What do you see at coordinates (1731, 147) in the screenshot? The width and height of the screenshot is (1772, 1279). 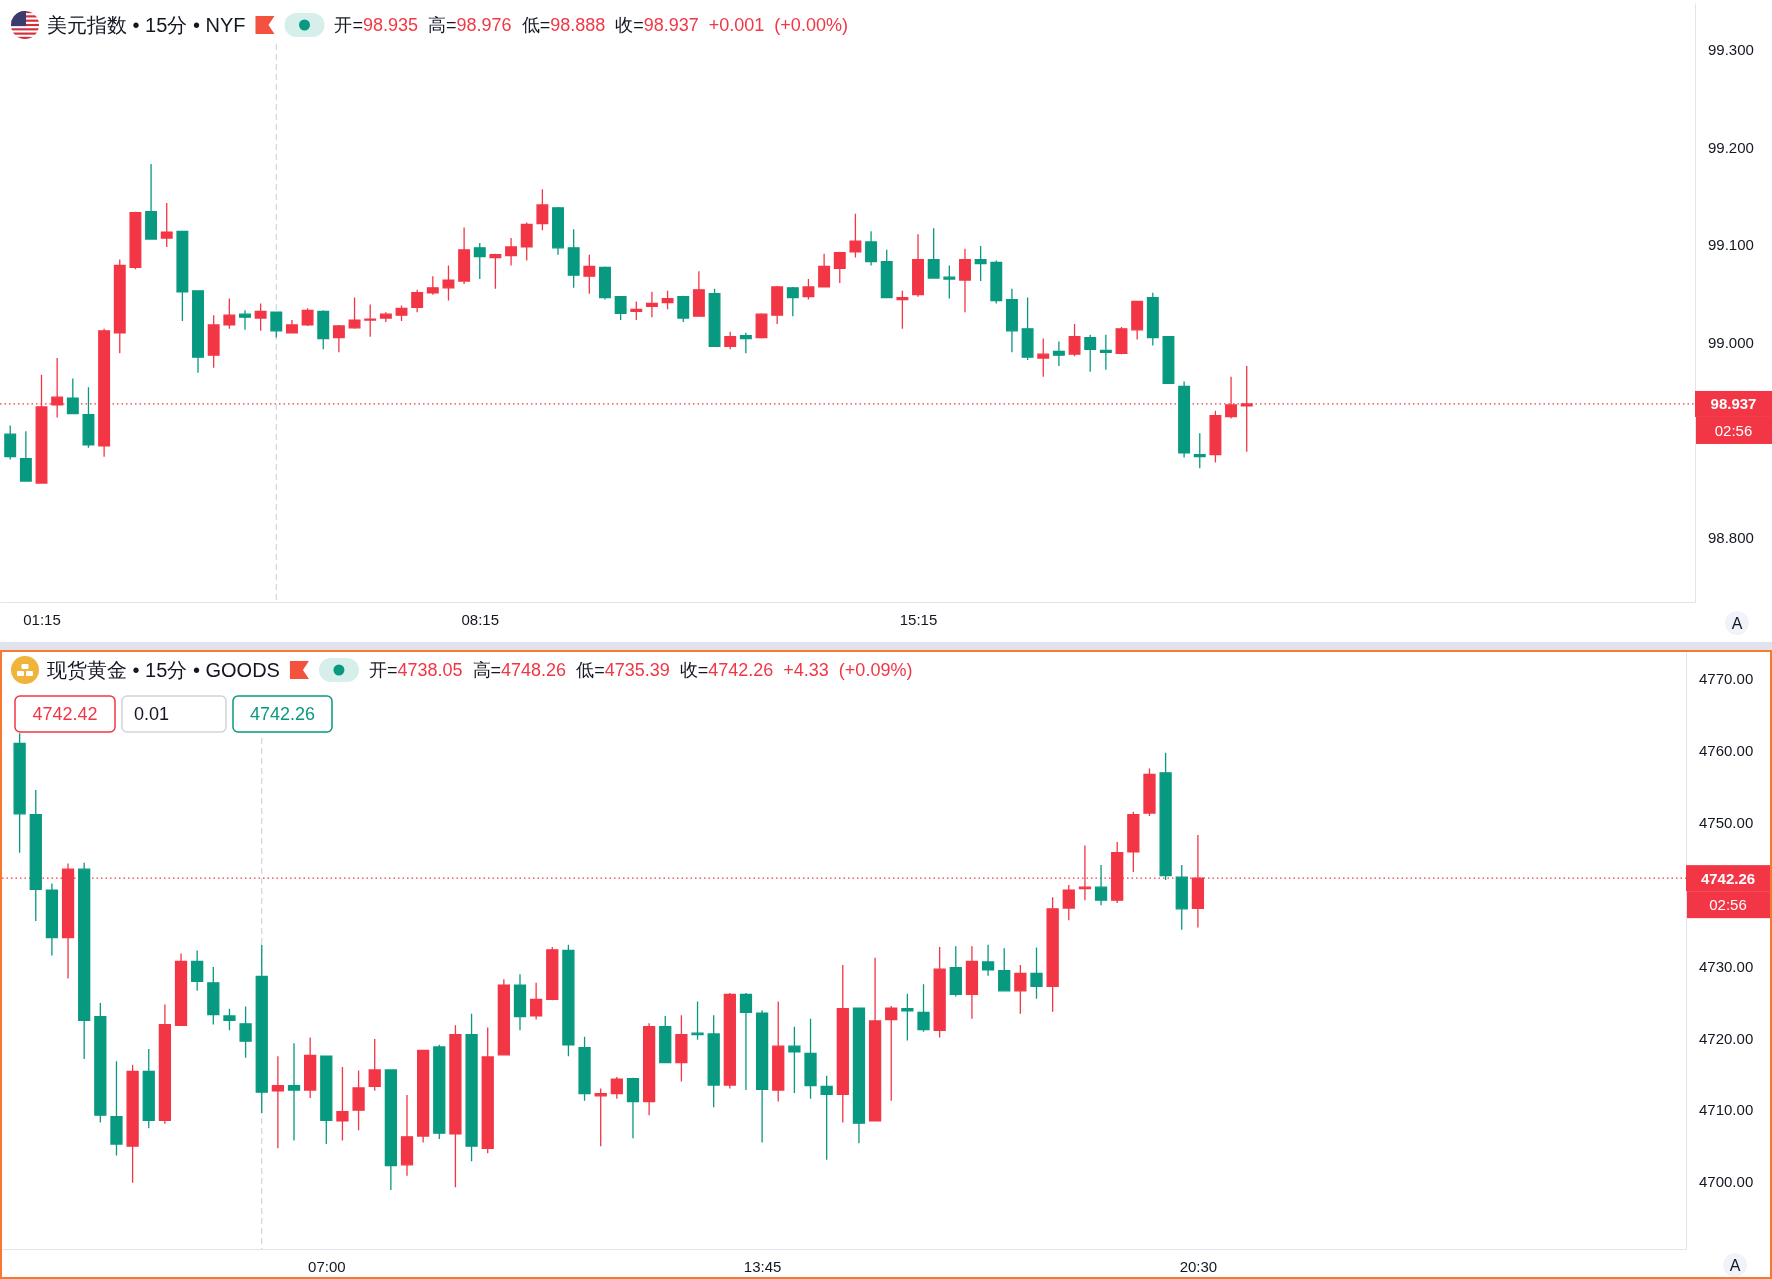 I see `y-tick-label: 99.200` at bounding box center [1731, 147].